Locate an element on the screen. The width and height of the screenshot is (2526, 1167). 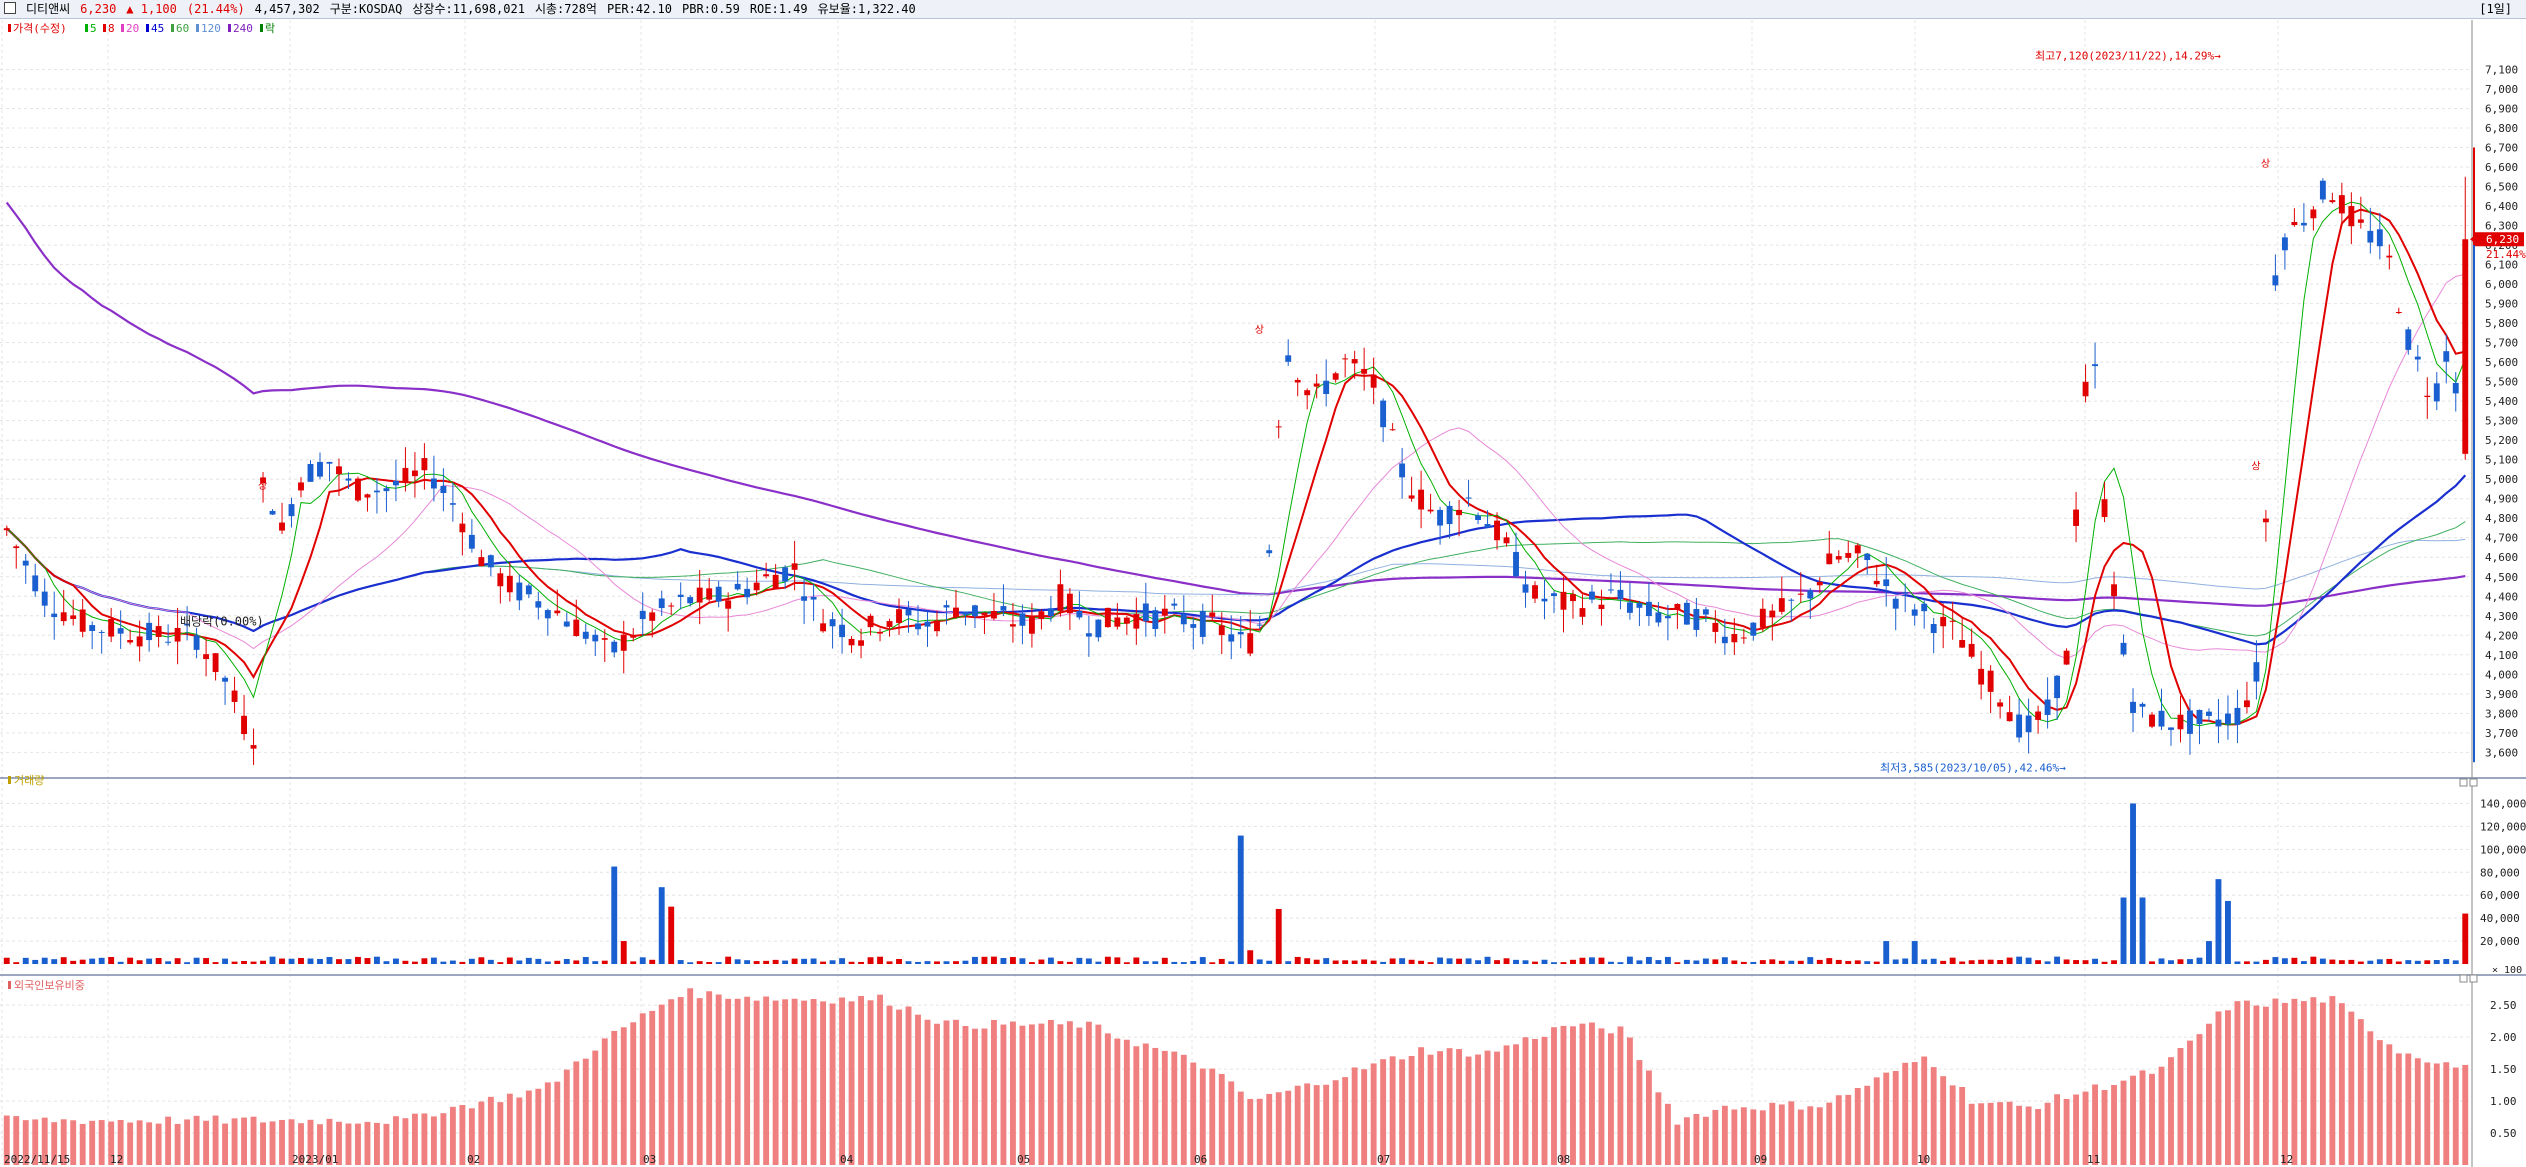
price-tick-label: 4,500 is located at coordinates (2501, 577).